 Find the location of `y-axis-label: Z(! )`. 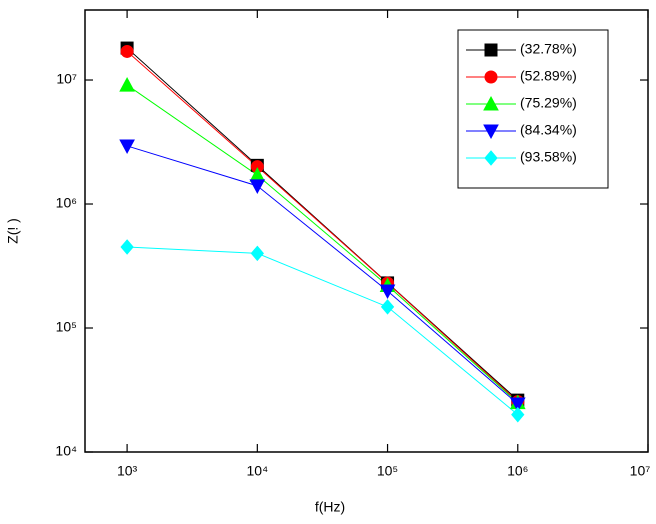

y-axis-label: Z(! ) is located at coordinates (13, 231).